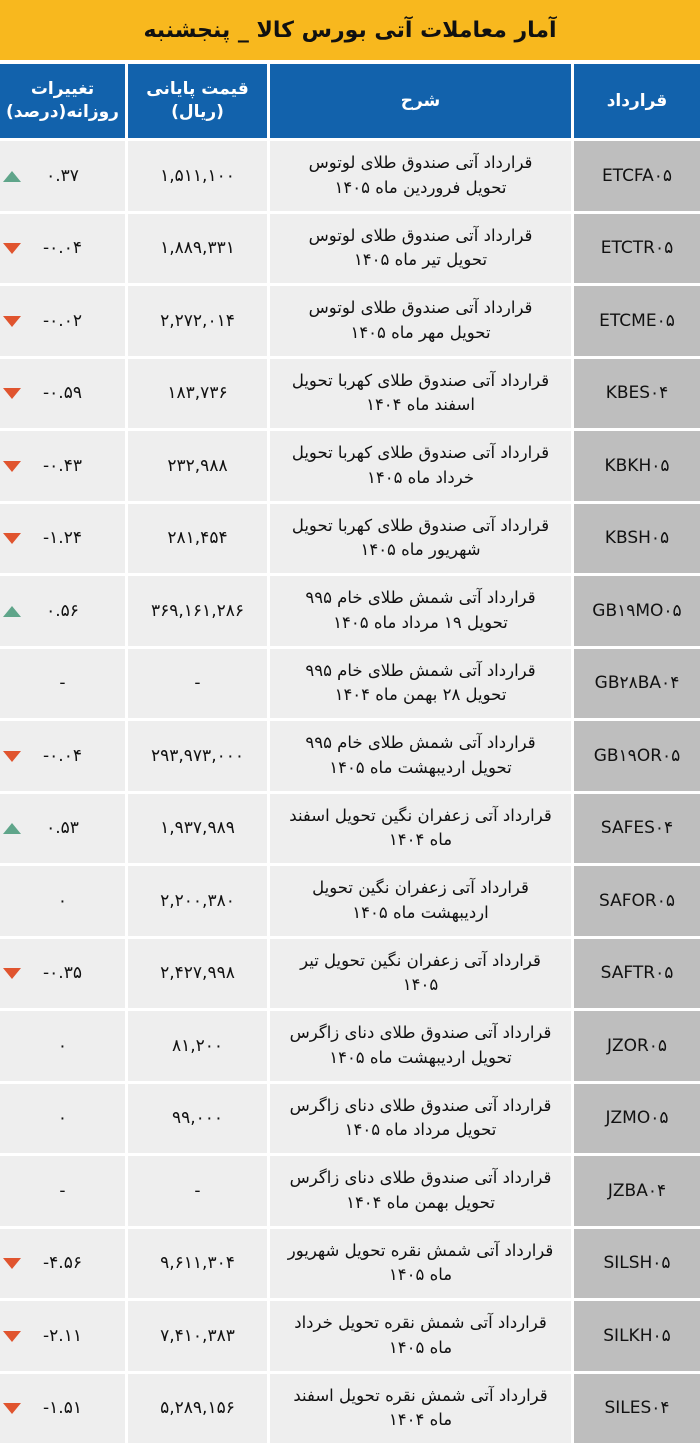 The height and width of the screenshot is (1446, 700). What do you see at coordinates (420, 973) in the screenshot?
I see `description-cell: قرارداد آتی زعفران نگین تحویل تیر ۱۴۰۵` at bounding box center [420, 973].